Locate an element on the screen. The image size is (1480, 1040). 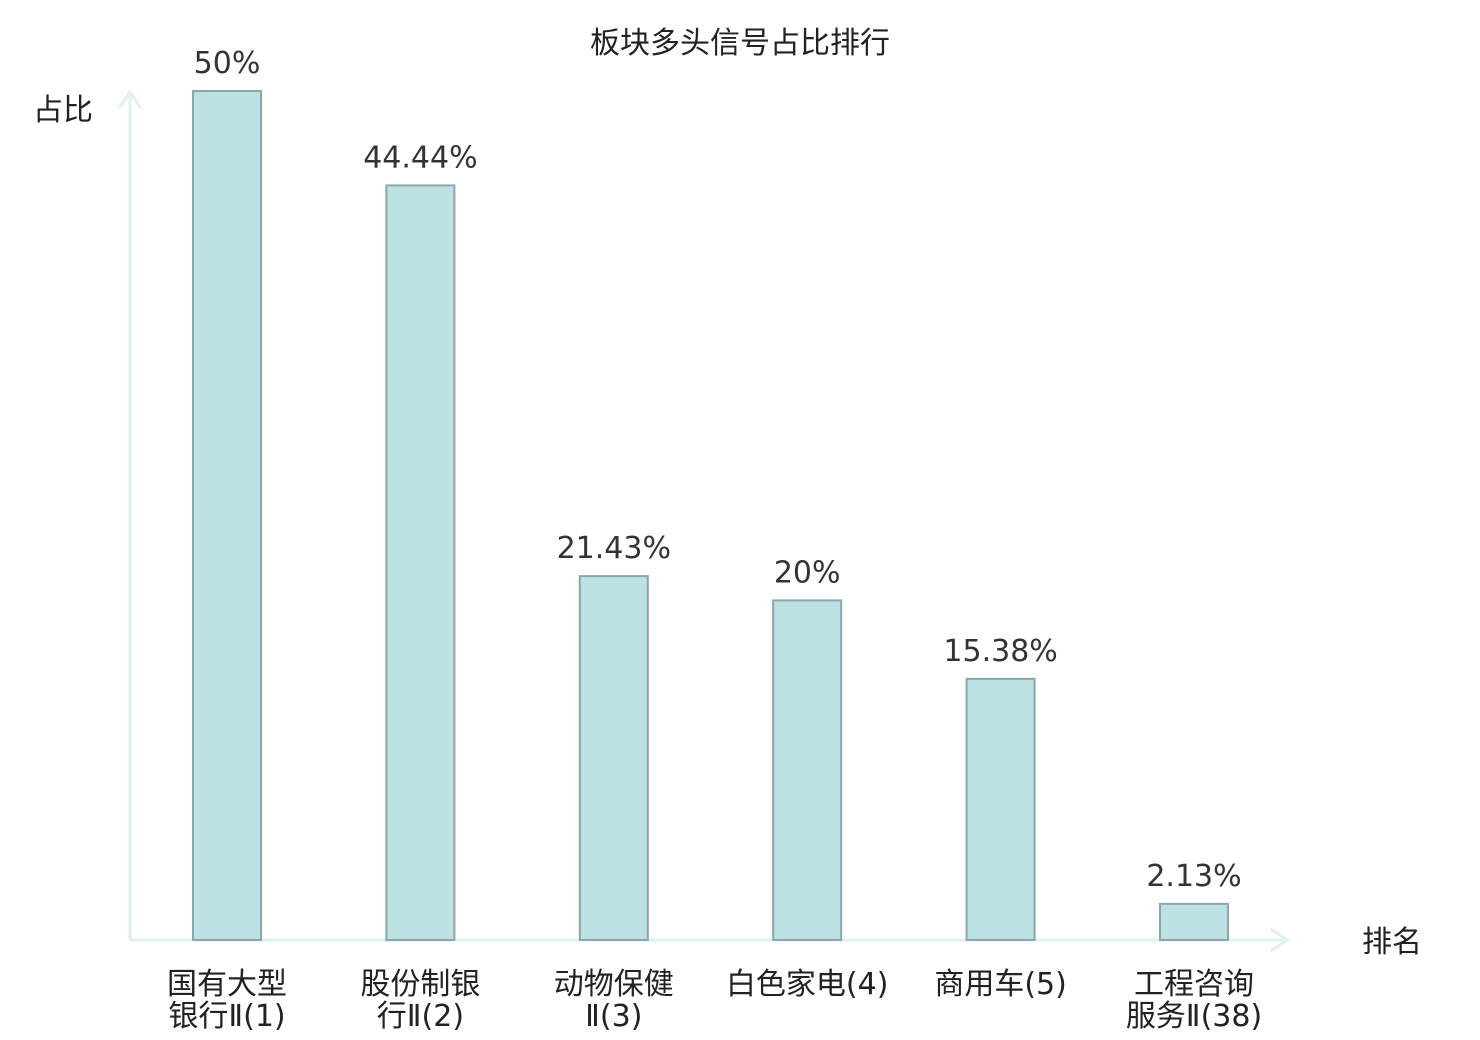
category-label: 白色家电(4) is located at coordinates (807, 984).